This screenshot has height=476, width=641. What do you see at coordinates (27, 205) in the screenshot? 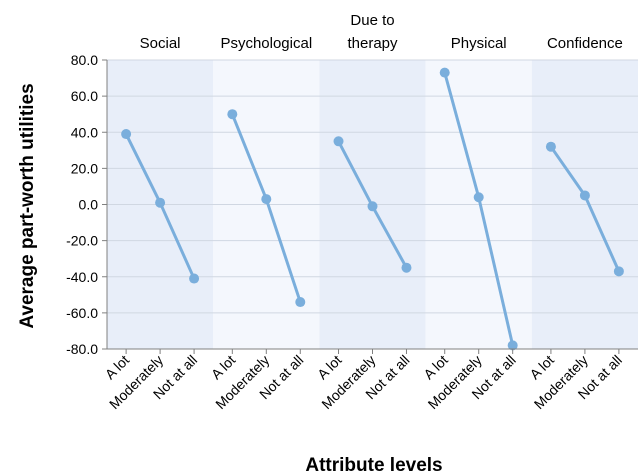
I see `y-axis-title: Average part-worth utilities` at bounding box center [27, 205].